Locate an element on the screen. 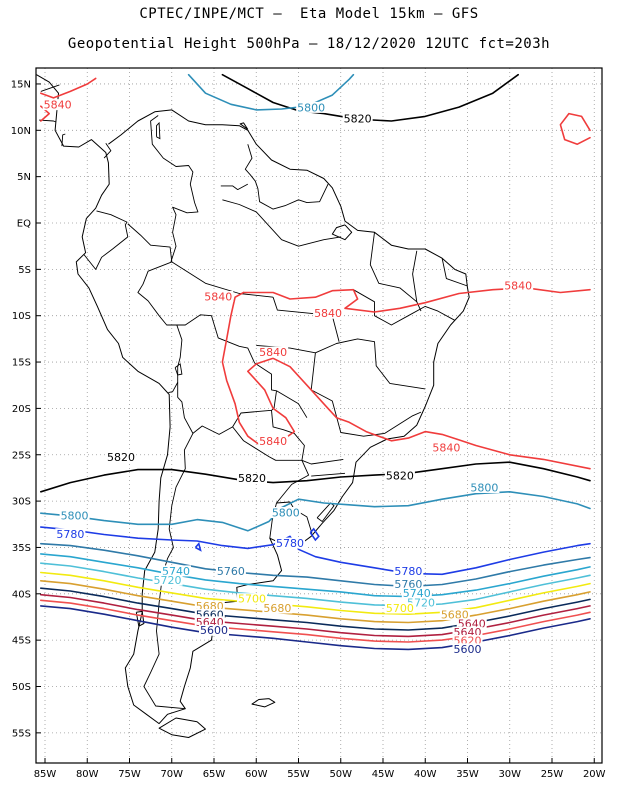 This screenshot has height=800, width=618. contour-label: 5720 is located at coordinates (168, 580).